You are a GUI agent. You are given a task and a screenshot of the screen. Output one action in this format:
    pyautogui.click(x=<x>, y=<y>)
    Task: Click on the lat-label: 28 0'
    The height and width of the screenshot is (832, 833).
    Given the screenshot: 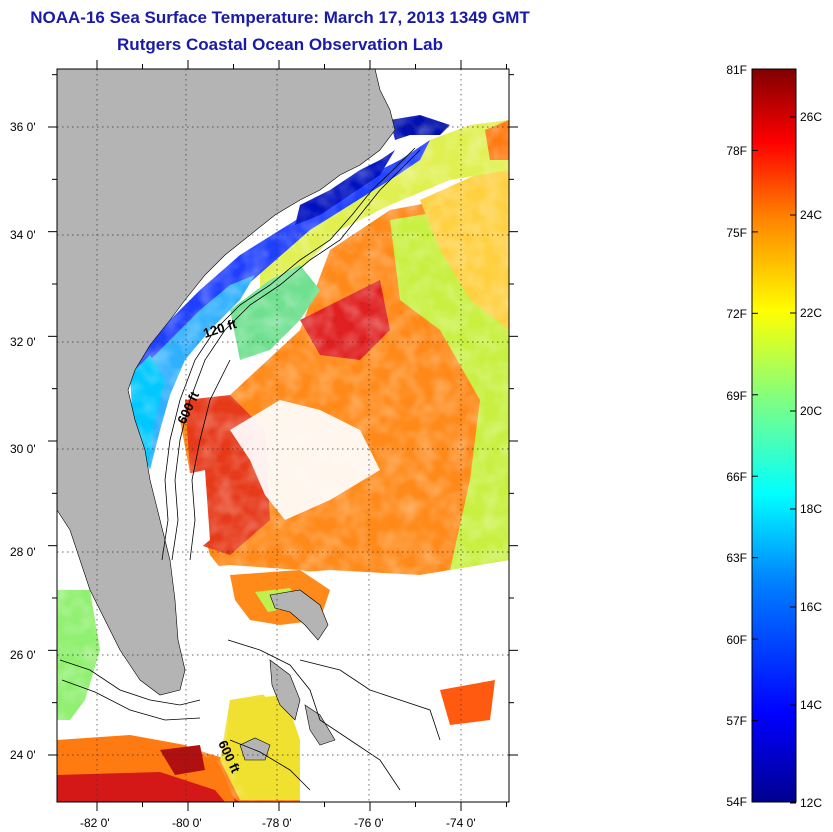 What is the action you would take?
    pyautogui.click(x=23, y=552)
    